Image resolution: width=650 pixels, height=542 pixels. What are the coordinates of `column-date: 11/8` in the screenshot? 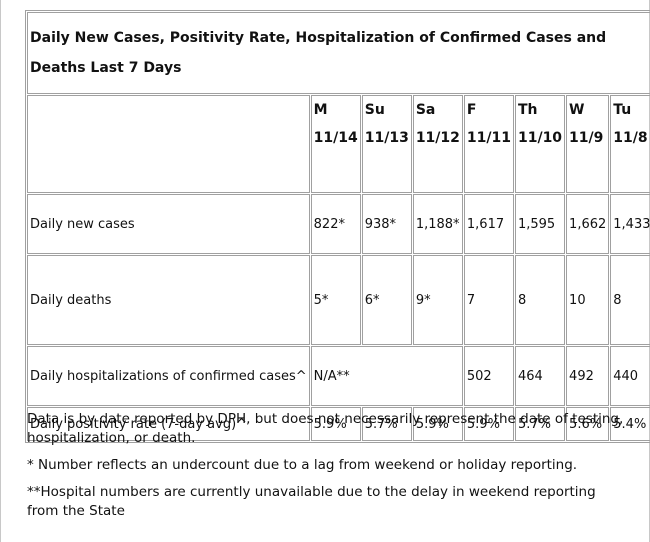 It's located at (630, 138).